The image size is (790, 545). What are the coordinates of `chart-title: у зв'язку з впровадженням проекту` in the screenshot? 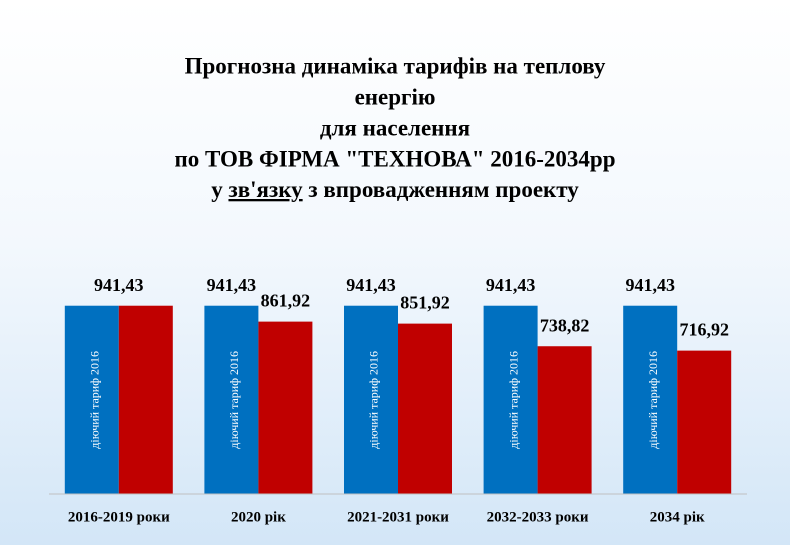 It's located at (395, 189).